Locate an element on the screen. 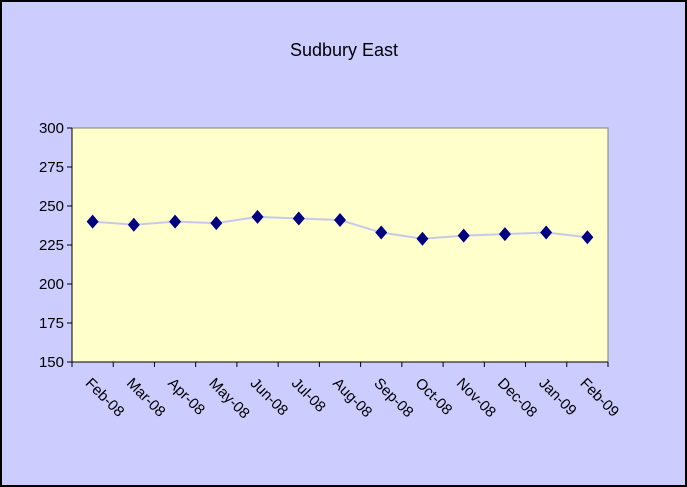  y-tick-label: 200 is located at coordinates (51, 284).